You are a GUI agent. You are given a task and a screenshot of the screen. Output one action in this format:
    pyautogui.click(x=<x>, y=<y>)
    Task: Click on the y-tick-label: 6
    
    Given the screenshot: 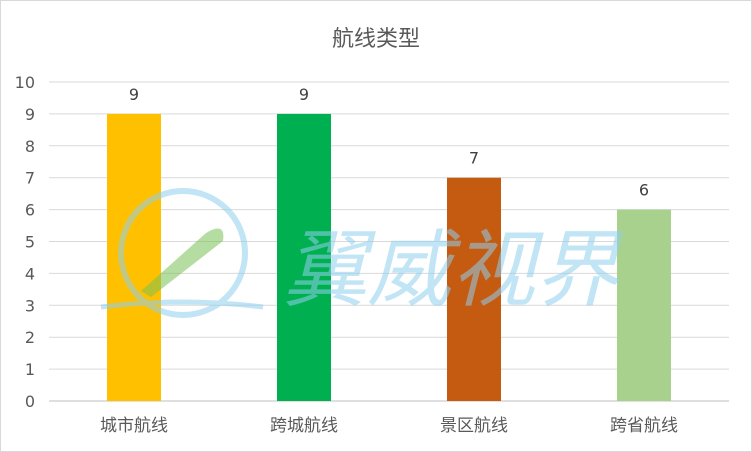 What is the action you would take?
    pyautogui.click(x=30, y=210)
    